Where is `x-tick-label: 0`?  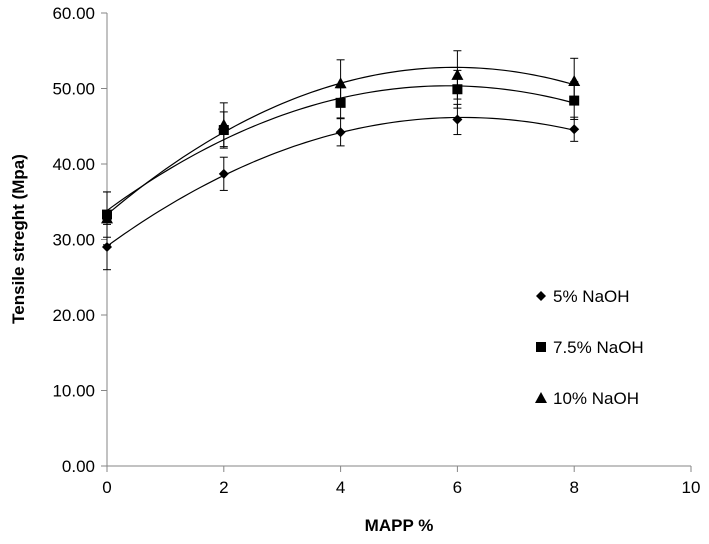 x-tick-label: 0 is located at coordinates (106, 487).